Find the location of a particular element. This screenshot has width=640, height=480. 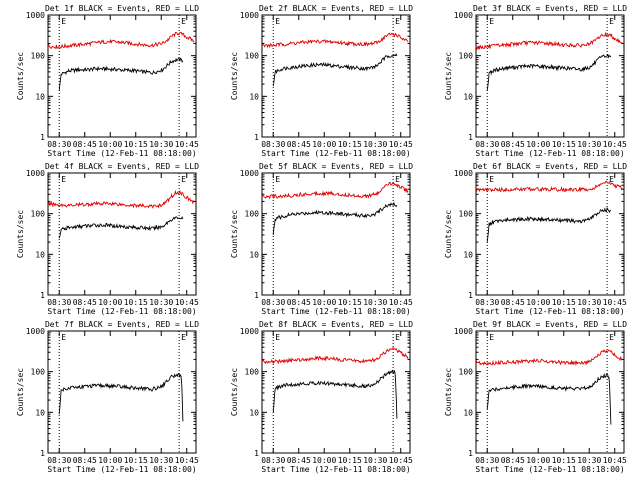

chart-title: Det 2f BLACK = Events, RED = LLD is located at coordinates (336, 8).